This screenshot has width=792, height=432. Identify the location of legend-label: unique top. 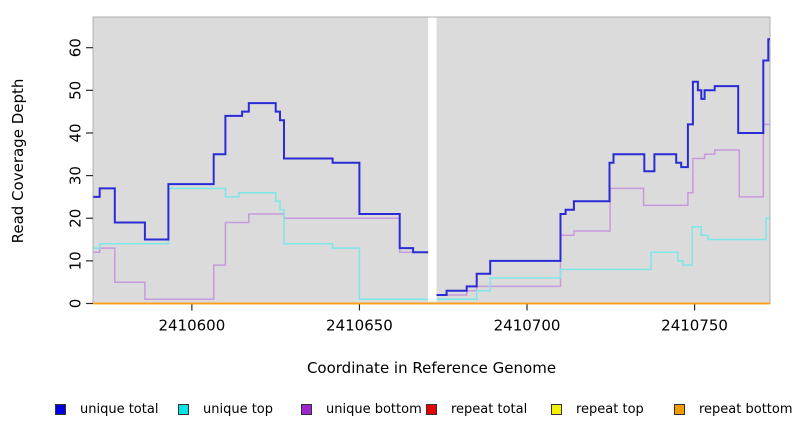
(238, 409).